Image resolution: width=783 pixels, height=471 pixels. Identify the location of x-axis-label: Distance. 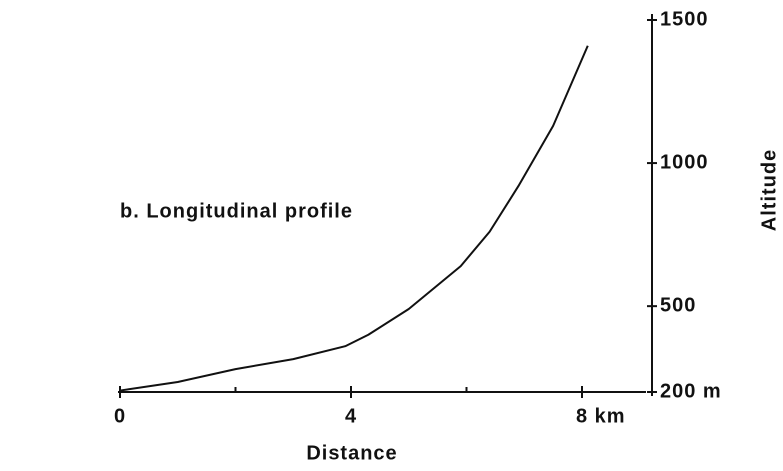
(351, 453).